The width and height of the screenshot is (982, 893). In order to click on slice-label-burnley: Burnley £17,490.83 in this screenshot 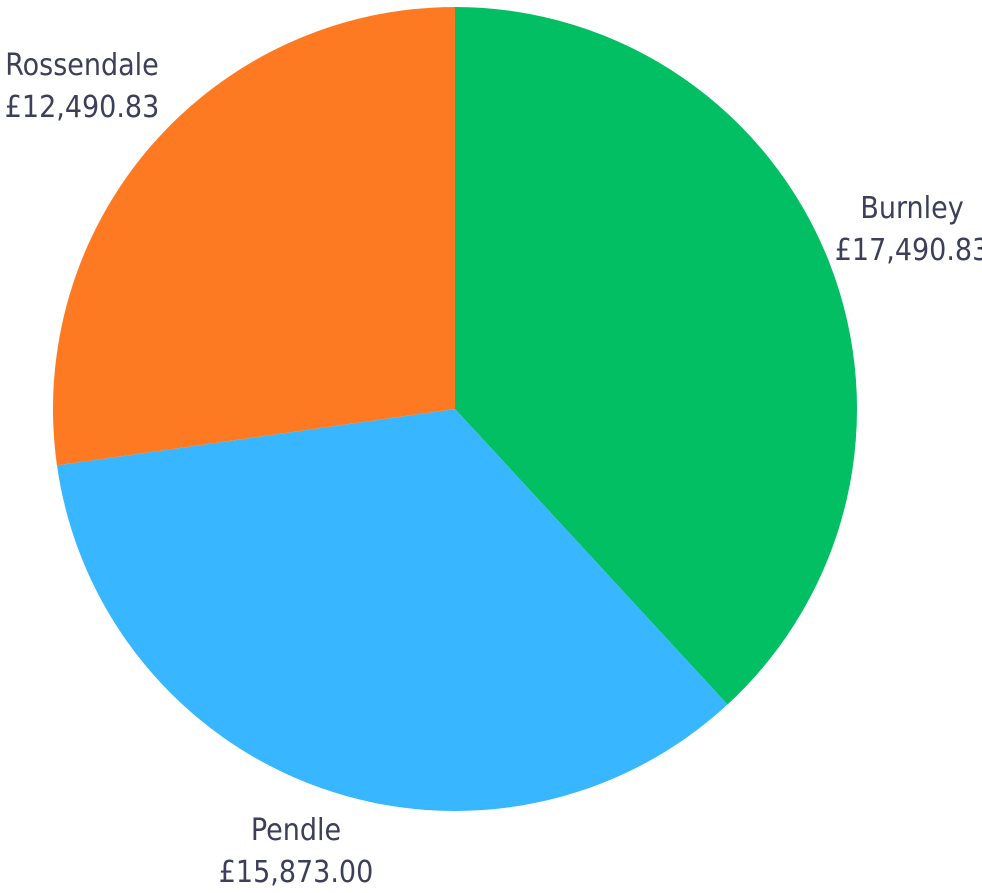, I will do `click(908, 229)`.